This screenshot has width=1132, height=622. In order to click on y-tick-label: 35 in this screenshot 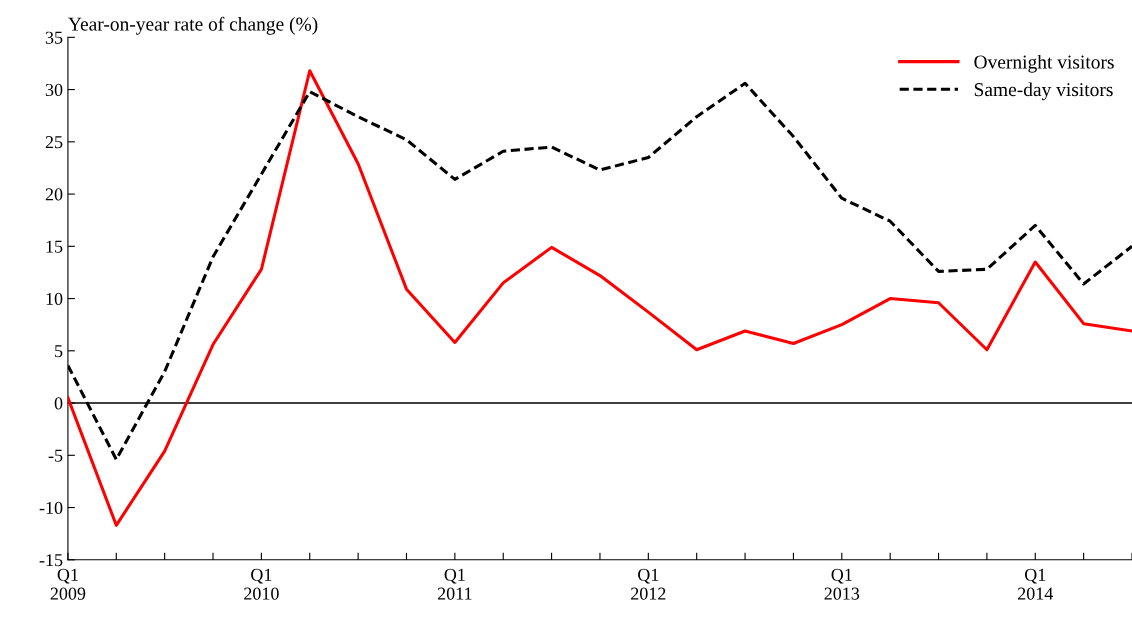, I will do `click(54, 37)`.